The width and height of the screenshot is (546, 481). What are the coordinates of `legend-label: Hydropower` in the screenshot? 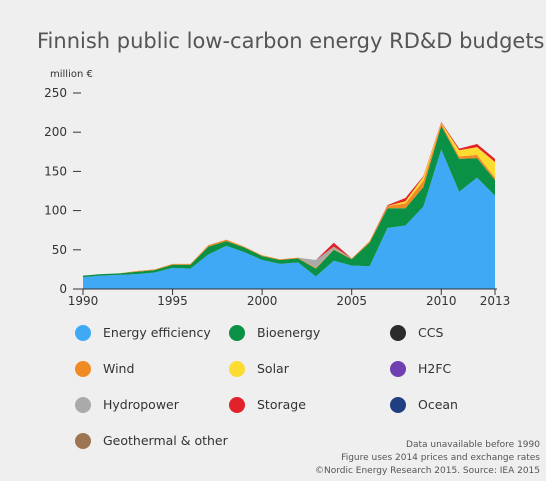 It's located at (141, 404).